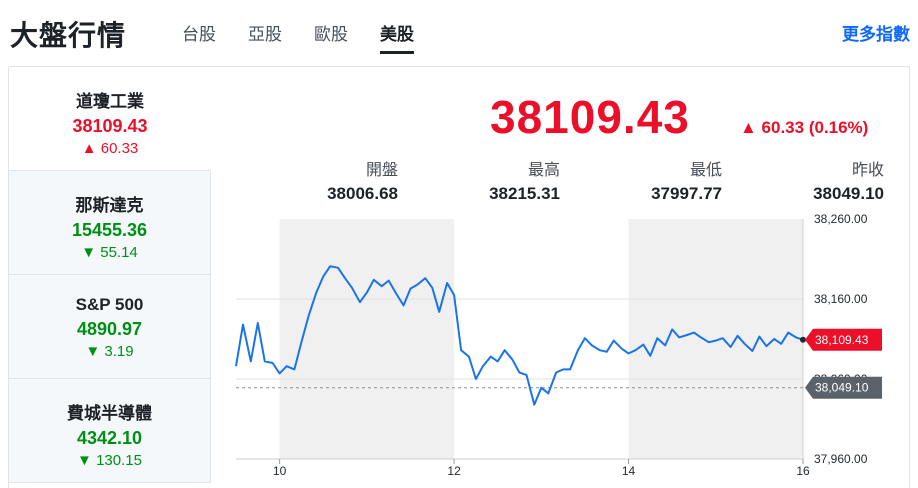 Image resolution: width=918 pixels, height=488 pixels. What do you see at coordinates (280, 471) in the screenshot?
I see `x-tick-label: 10` at bounding box center [280, 471].